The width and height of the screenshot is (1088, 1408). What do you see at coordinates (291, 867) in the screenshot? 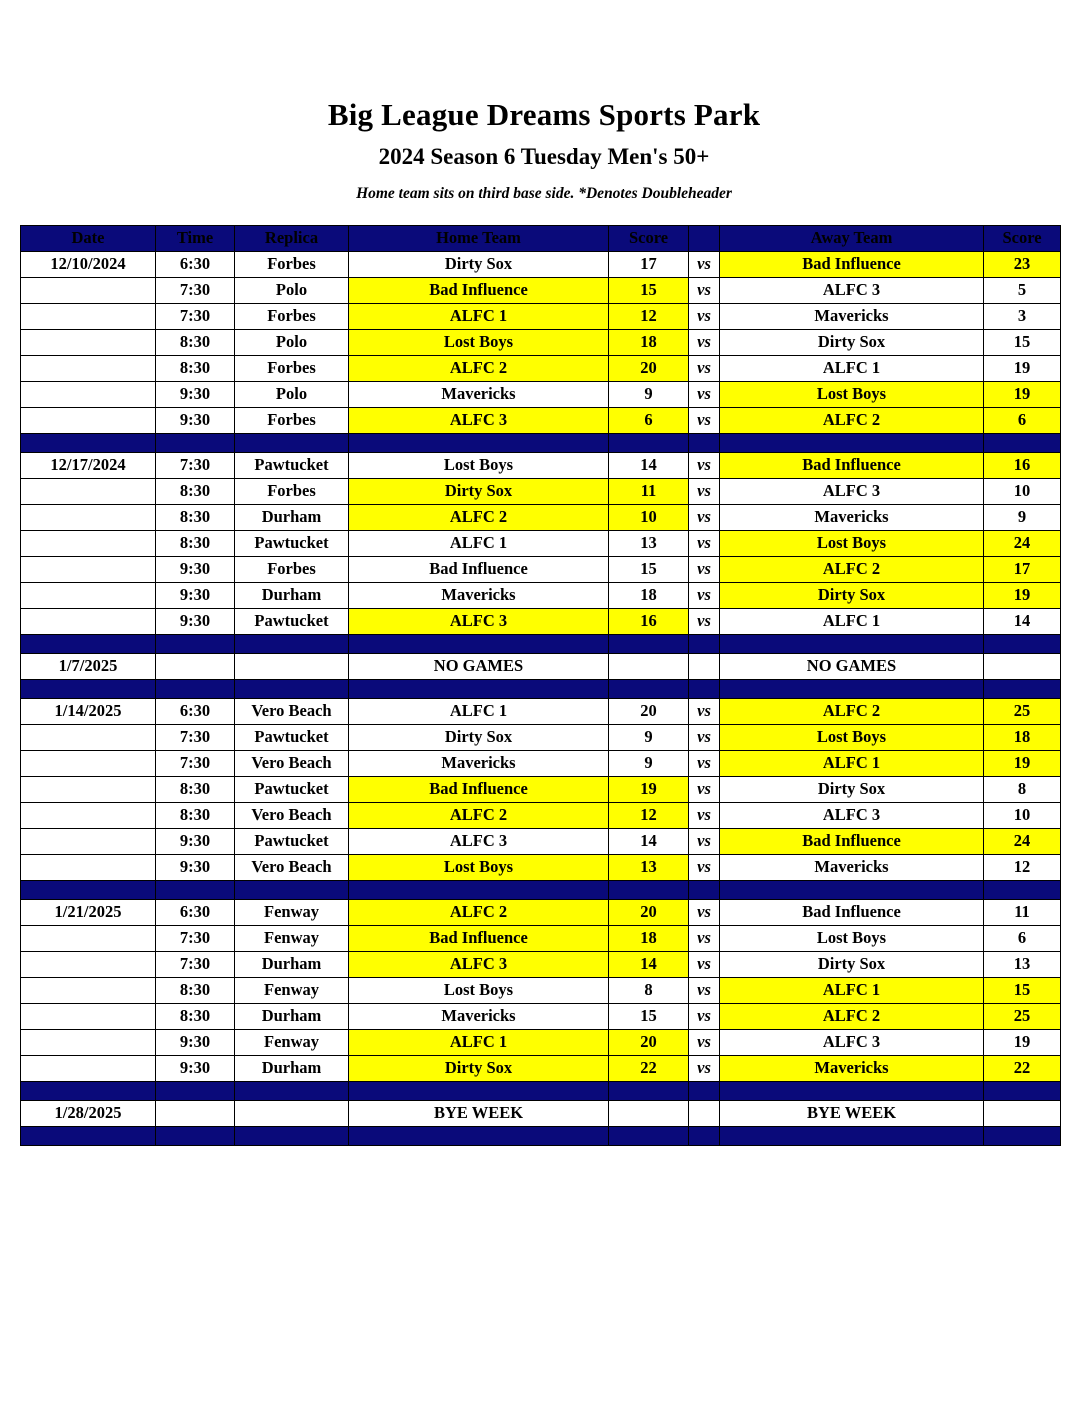
I see `cell-replica: Vero Beach` at bounding box center [291, 867].